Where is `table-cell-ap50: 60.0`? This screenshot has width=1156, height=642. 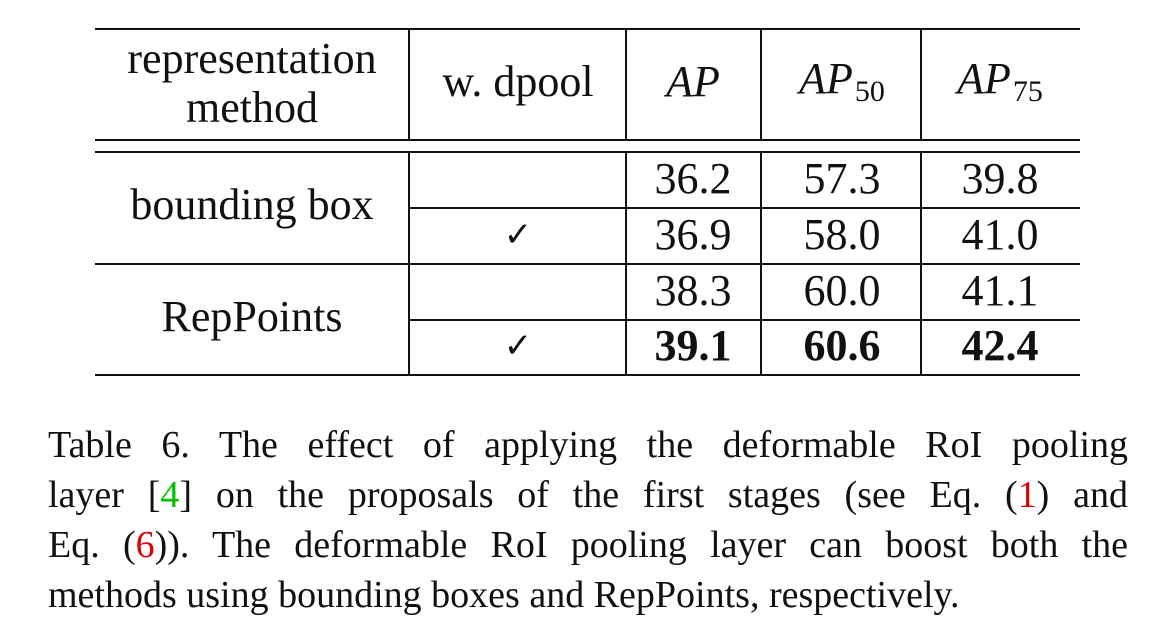 table-cell-ap50: 60.0 is located at coordinates (842, 290).